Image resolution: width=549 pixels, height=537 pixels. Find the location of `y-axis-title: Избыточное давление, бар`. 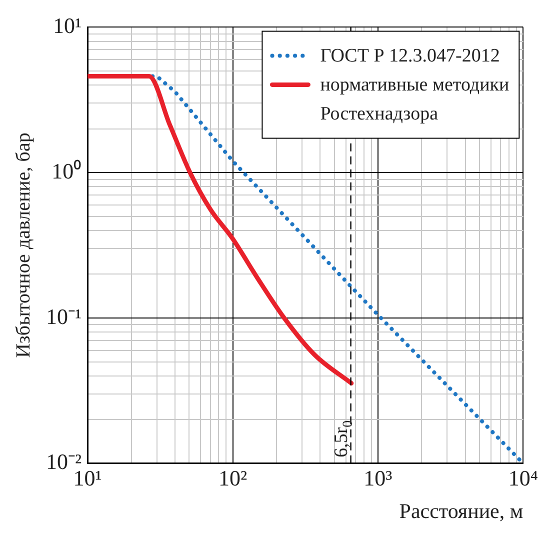

y-axis-title: Избыточное давление, бар is located at coordinates (23, 245).